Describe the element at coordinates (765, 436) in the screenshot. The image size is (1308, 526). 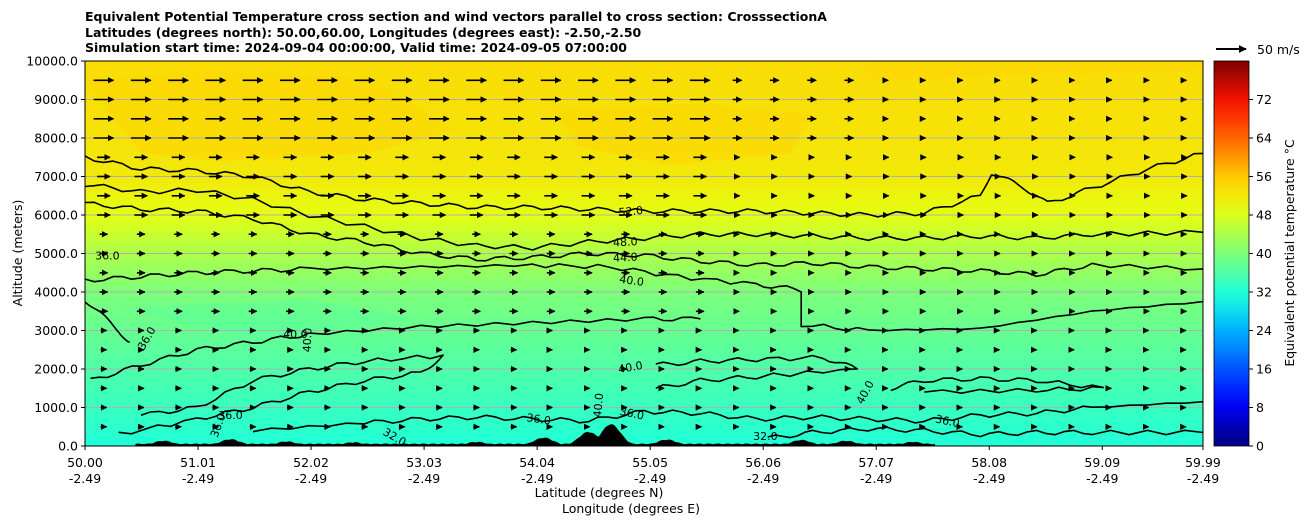
I see `contour-label: 32.0` at that location.